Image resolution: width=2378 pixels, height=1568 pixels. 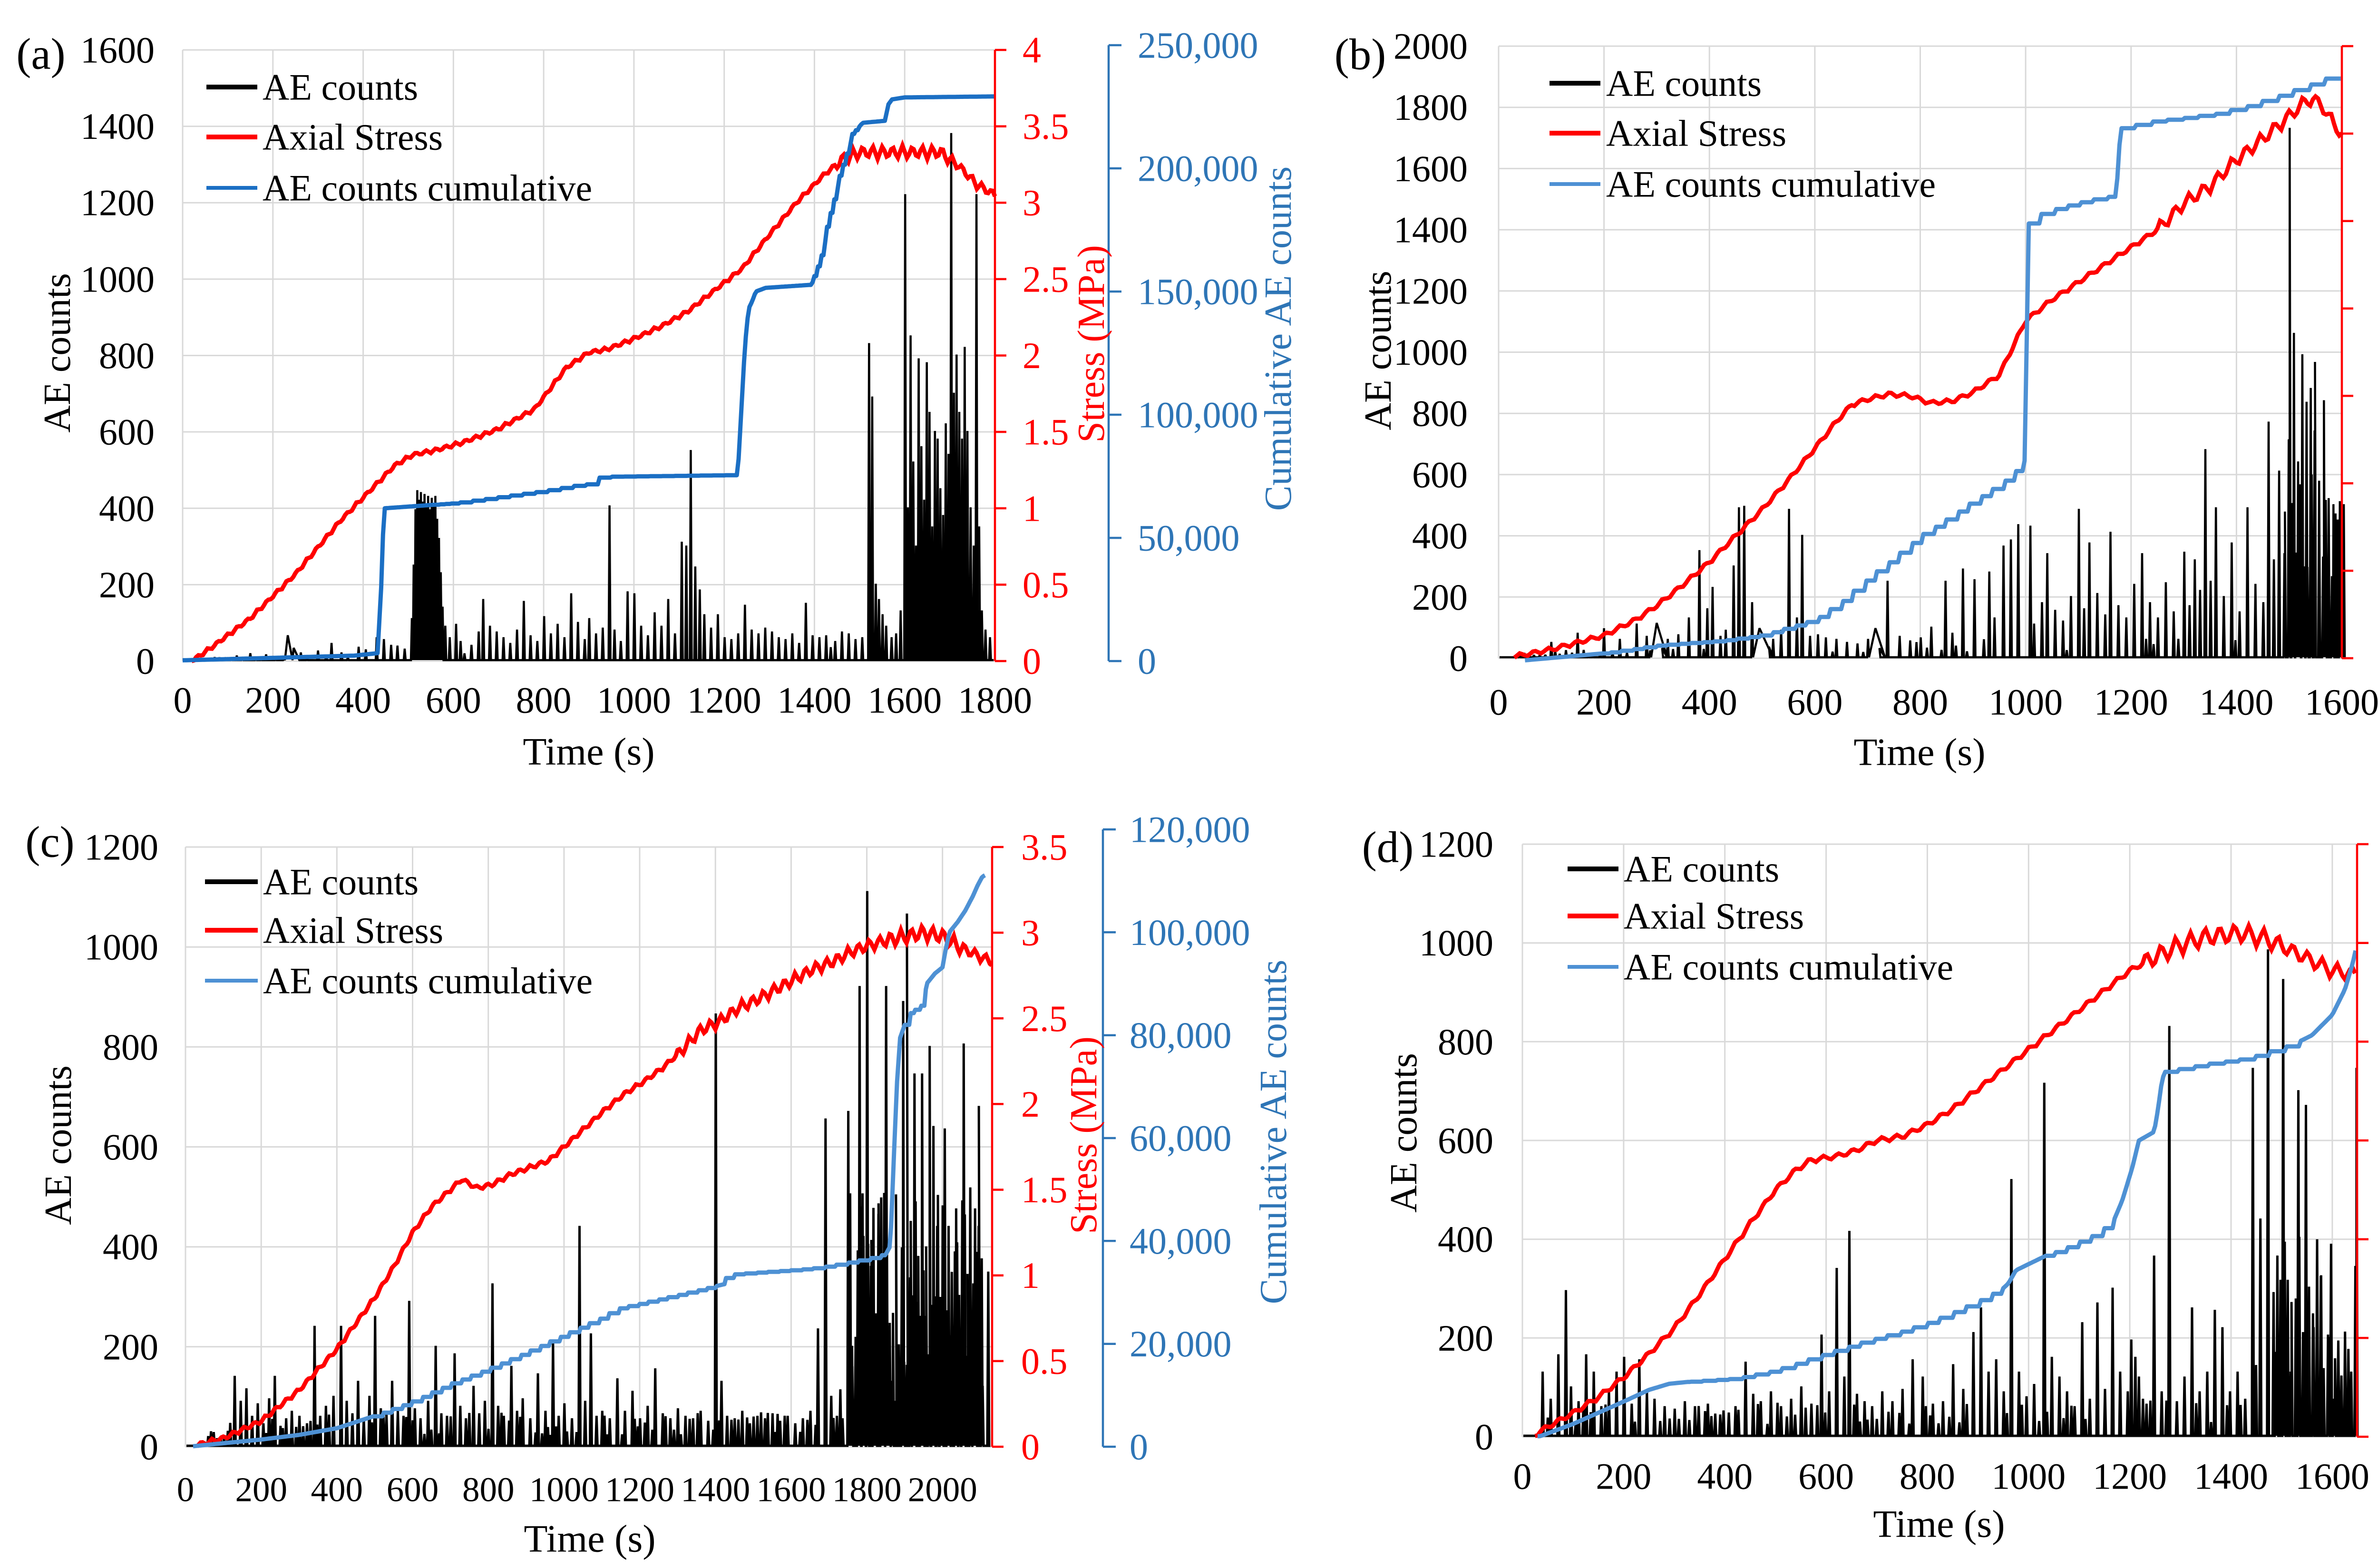 What do you see at coordinates (1274, 1132) in the screenshot?
I see `svg-text: Cumulative AE counts` at bounding box center [1274, 1132].